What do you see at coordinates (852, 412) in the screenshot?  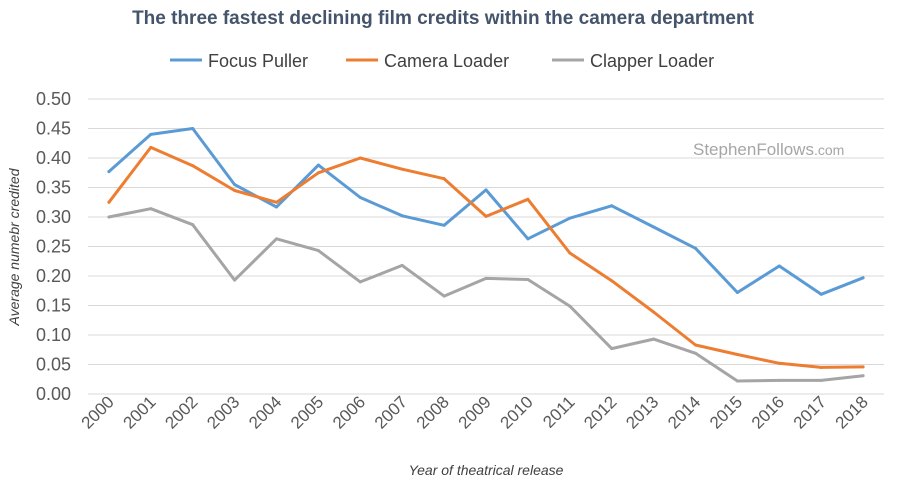 I see `x-tick-label: 2018` at bounding box center [852, 412].